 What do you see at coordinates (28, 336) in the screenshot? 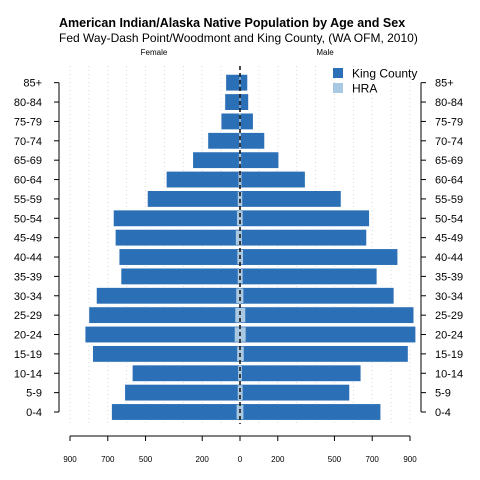
I see `left-age-label-20-24: 20-24` at bounding box center [28, 336].